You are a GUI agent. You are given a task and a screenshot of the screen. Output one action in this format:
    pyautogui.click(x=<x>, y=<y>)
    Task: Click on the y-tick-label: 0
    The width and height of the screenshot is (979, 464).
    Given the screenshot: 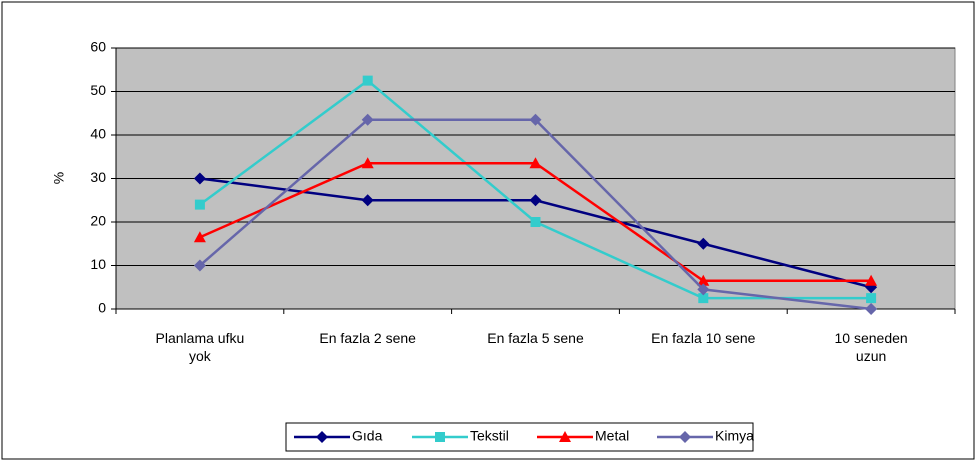 What is the action you would take?
    pyautogui.click(x=102, y=308)
    